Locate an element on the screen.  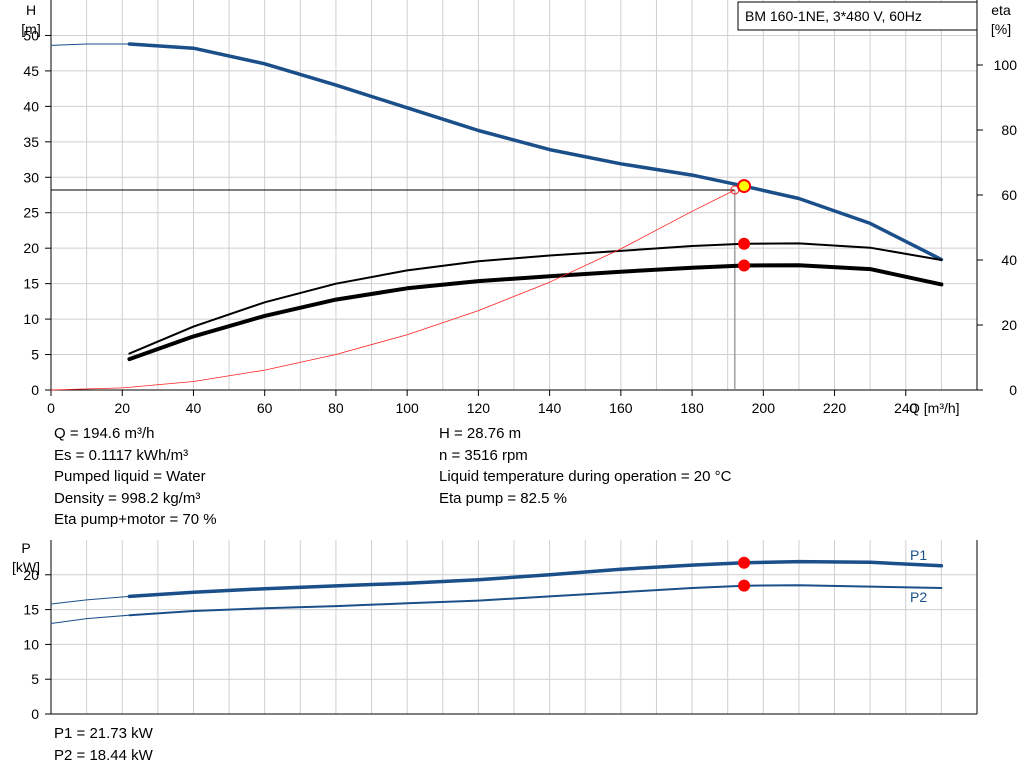
eta-total-curve is located at coordinates (535, 312).